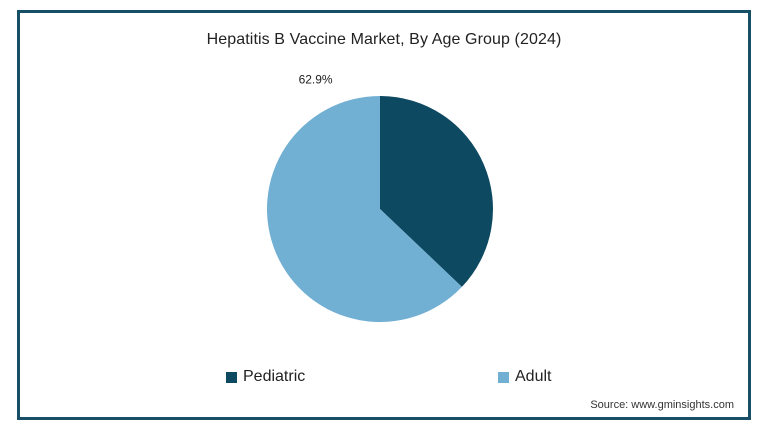 The width and height of the screenshot is (784, 435). I want to click on legend-label-pediatric: Pediatric, so click(274, 376).